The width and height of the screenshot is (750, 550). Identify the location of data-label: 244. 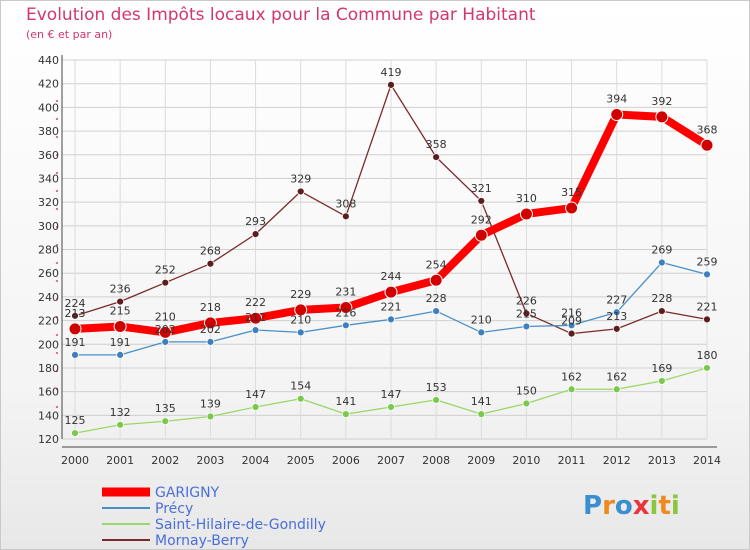
(391, 276).